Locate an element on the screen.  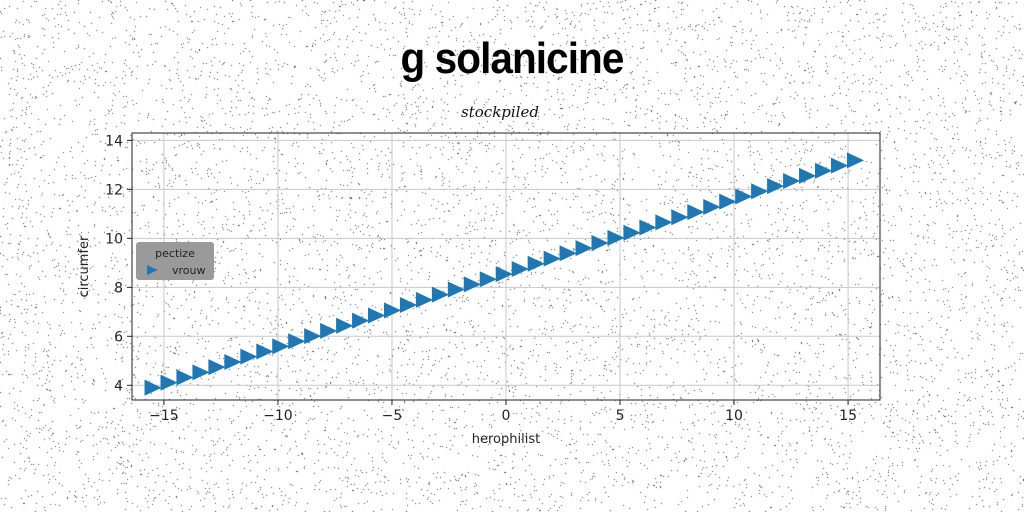
y-tick-label: 4 is located at coordinates (118, 386).